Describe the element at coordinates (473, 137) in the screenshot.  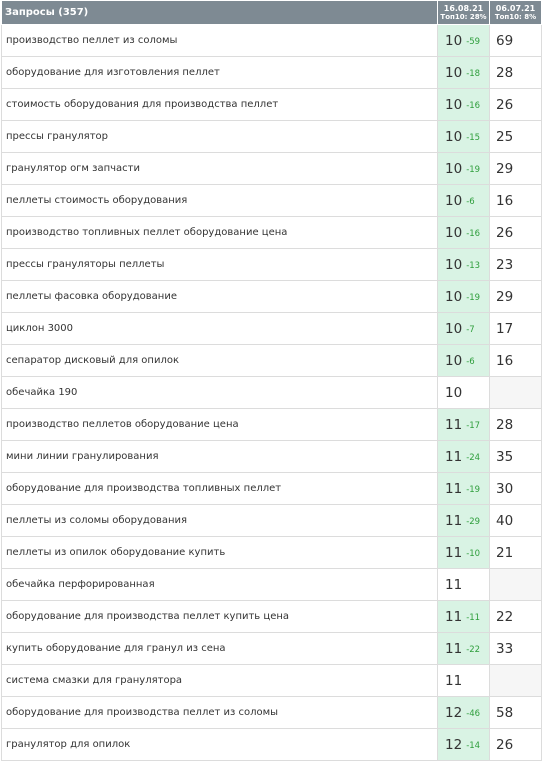
I see `position-change: -15` at that location.